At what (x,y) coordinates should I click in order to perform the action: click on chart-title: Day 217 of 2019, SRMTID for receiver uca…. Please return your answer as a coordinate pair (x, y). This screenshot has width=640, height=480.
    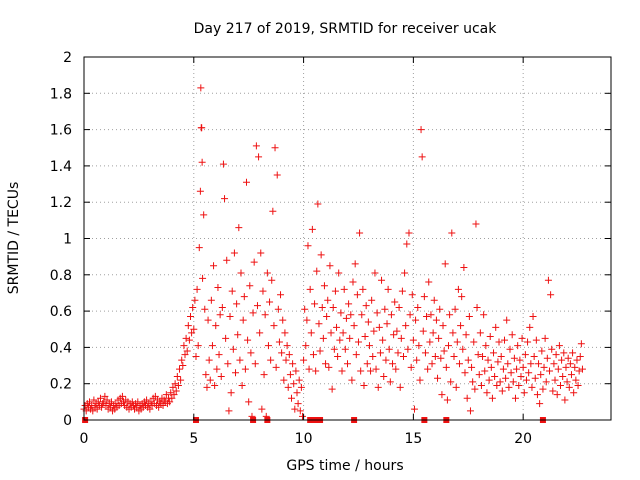
    Looking at the image, I should click on (346, 29).